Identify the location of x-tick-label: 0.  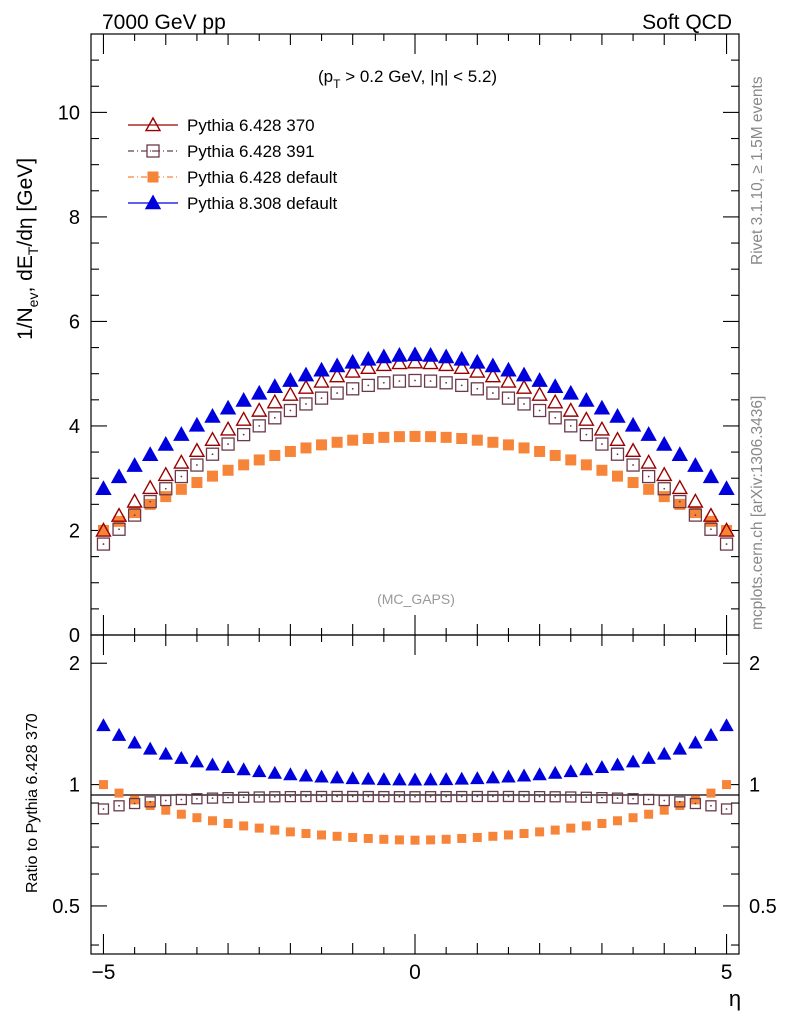
(415, 972).